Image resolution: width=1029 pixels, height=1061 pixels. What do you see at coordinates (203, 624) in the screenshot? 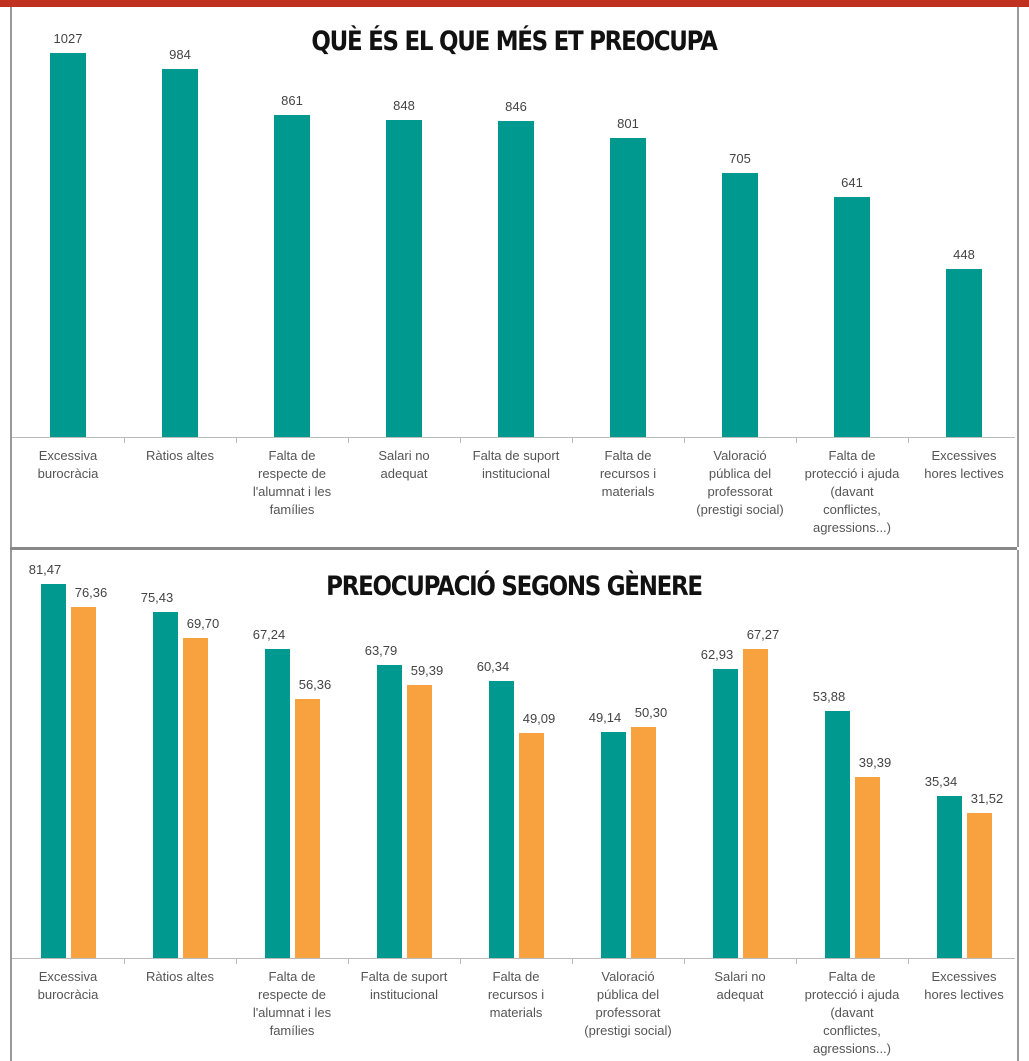
I see `value-label: 69,70` at bounding box center [203, 624].